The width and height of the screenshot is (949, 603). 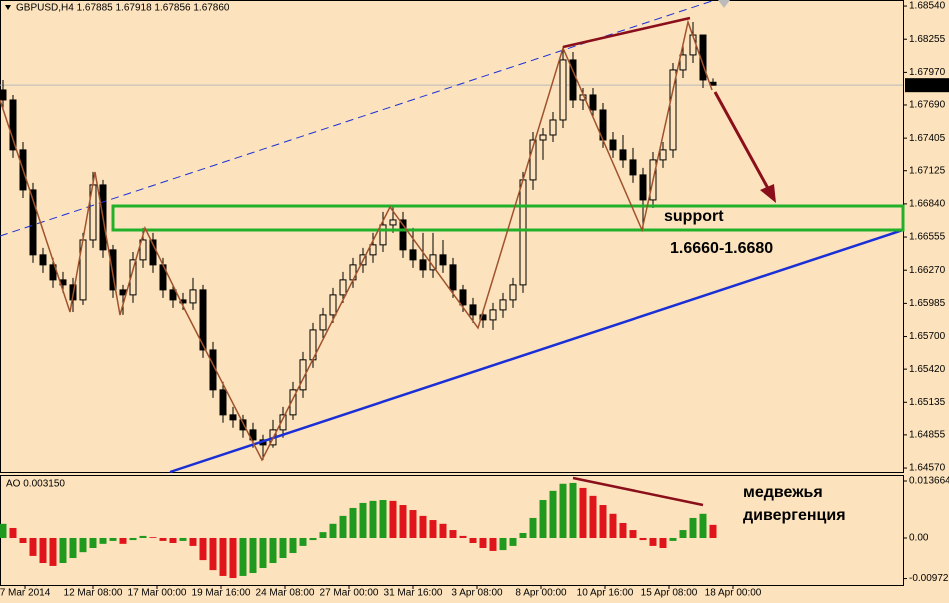 What do you see at coordinates (927, 468) in the screenshot?
I see `y-tick-label: 1.64570` at bounding box center [927, 468].